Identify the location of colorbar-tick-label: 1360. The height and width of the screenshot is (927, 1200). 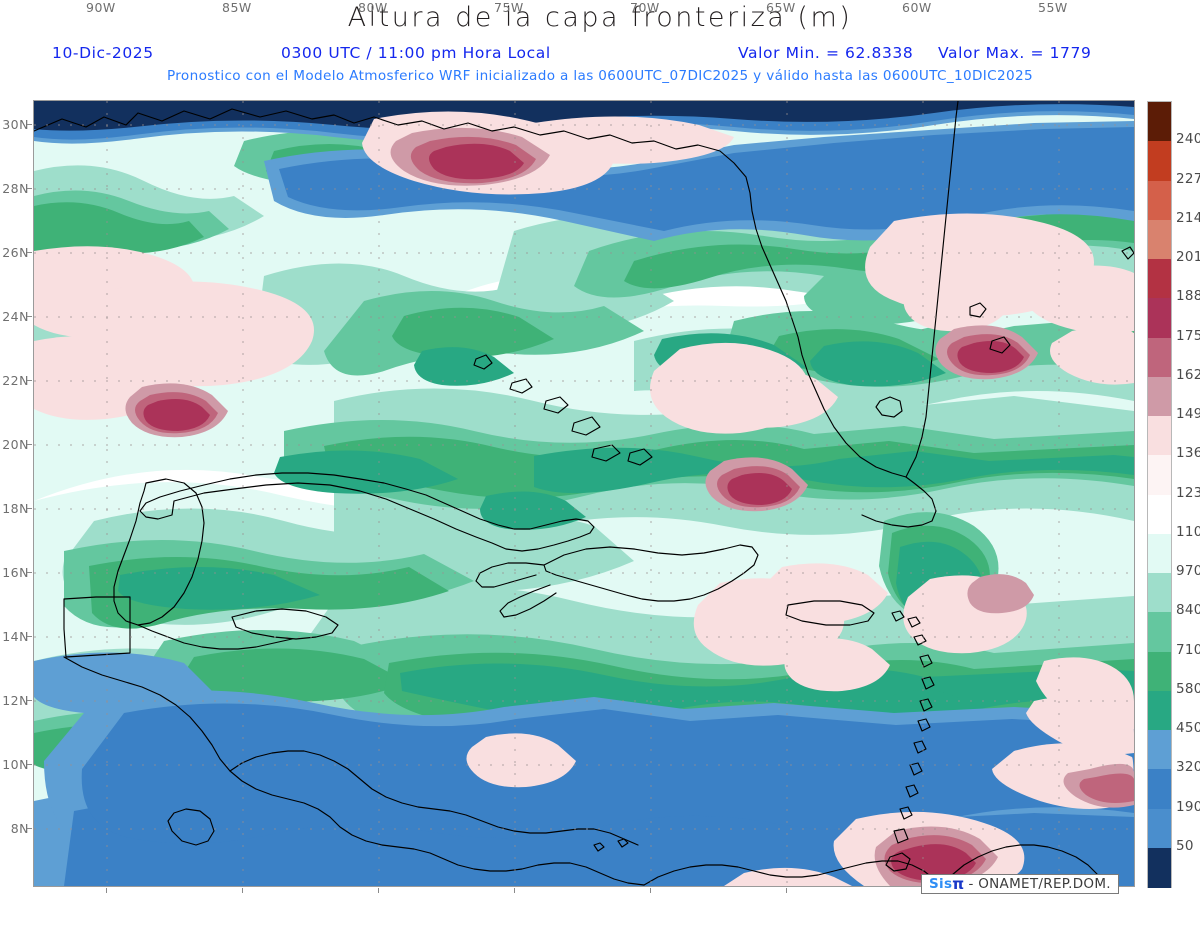
(1188, 453).